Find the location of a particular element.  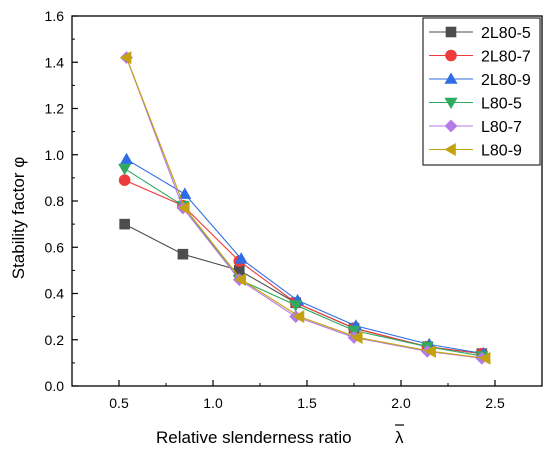

x-tick-label: 1.0 is located at coordinates (213, 403).